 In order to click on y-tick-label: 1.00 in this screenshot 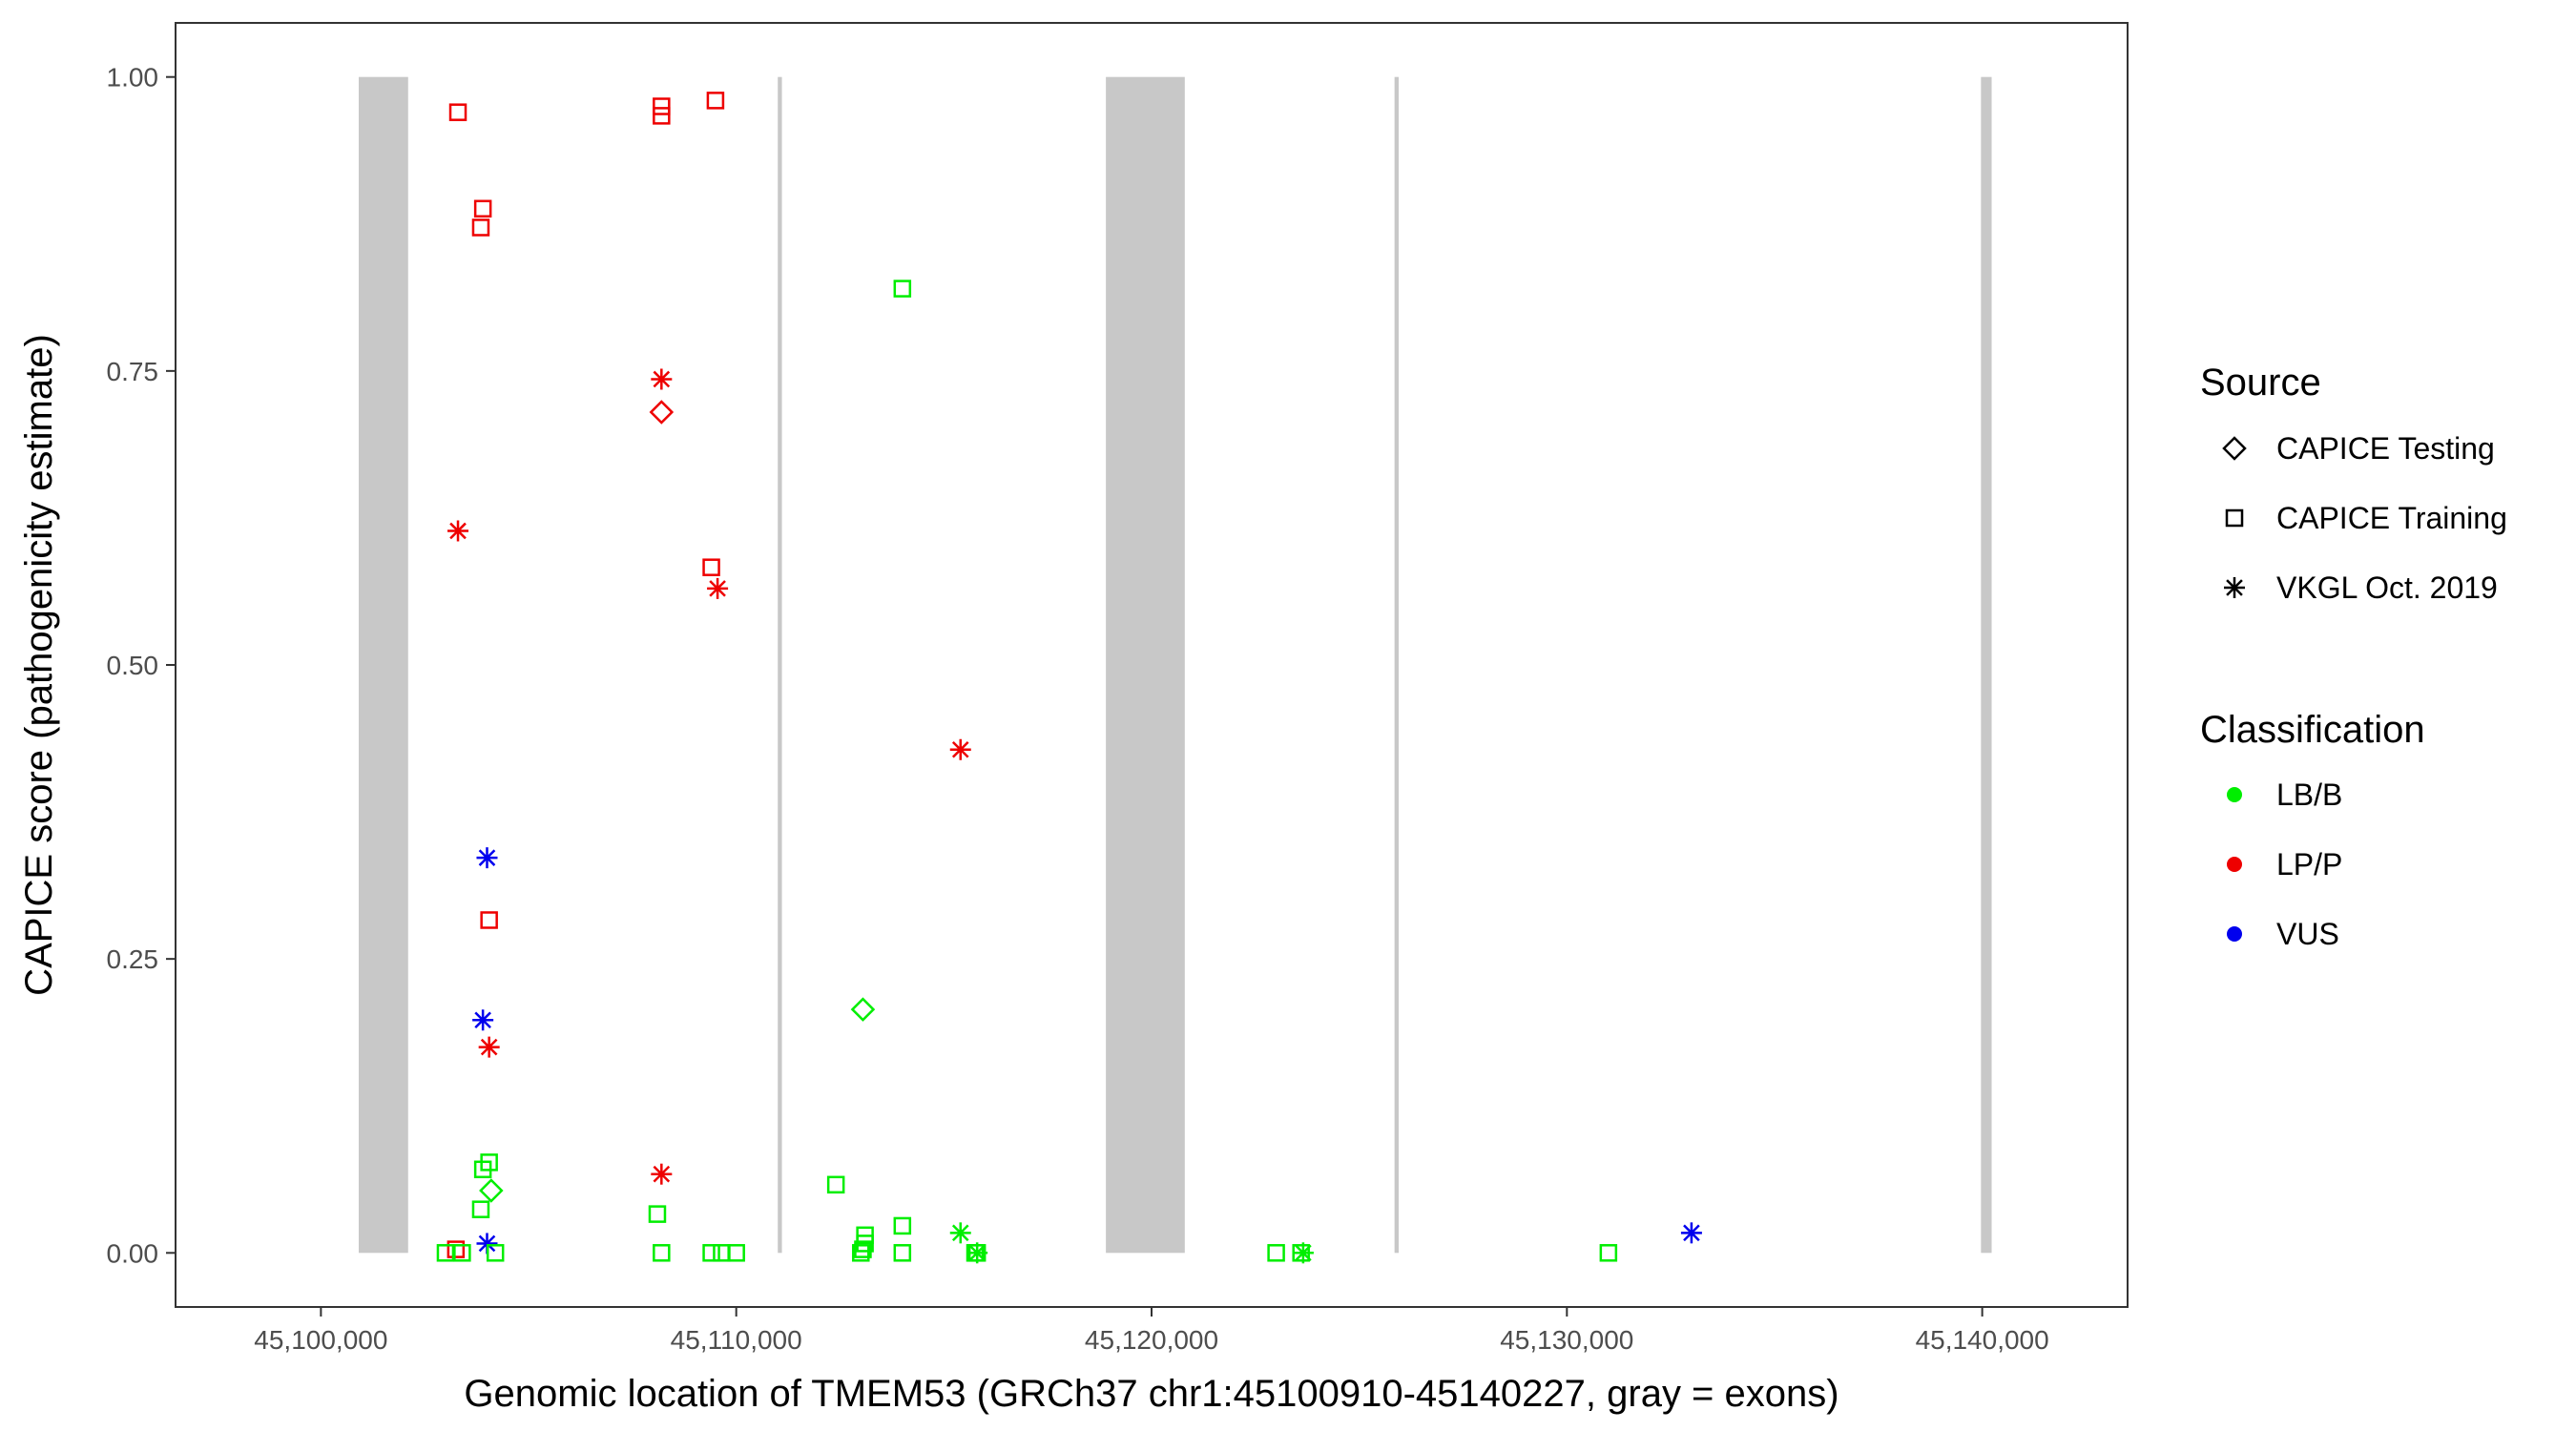, I will do `click(133, 78)`.